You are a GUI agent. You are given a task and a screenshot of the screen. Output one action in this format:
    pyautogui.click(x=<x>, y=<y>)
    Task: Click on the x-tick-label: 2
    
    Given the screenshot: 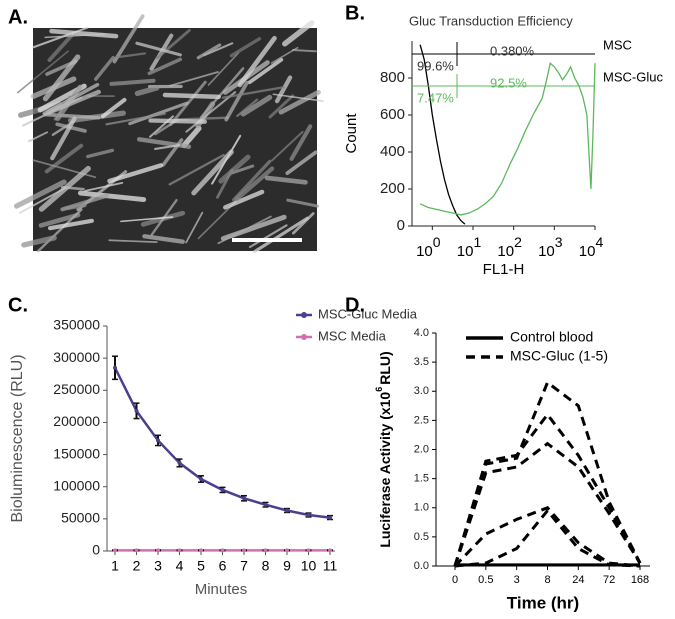 What is the action you would take?
    pyautogui.click(x=137, y=566)
    